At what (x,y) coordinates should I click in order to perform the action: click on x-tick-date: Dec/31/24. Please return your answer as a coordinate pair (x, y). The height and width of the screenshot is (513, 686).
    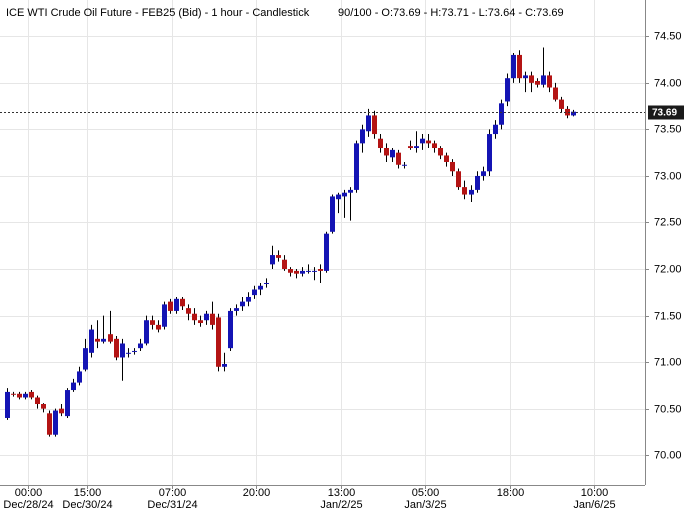
    Looking at the image, I should click on (172, 505).